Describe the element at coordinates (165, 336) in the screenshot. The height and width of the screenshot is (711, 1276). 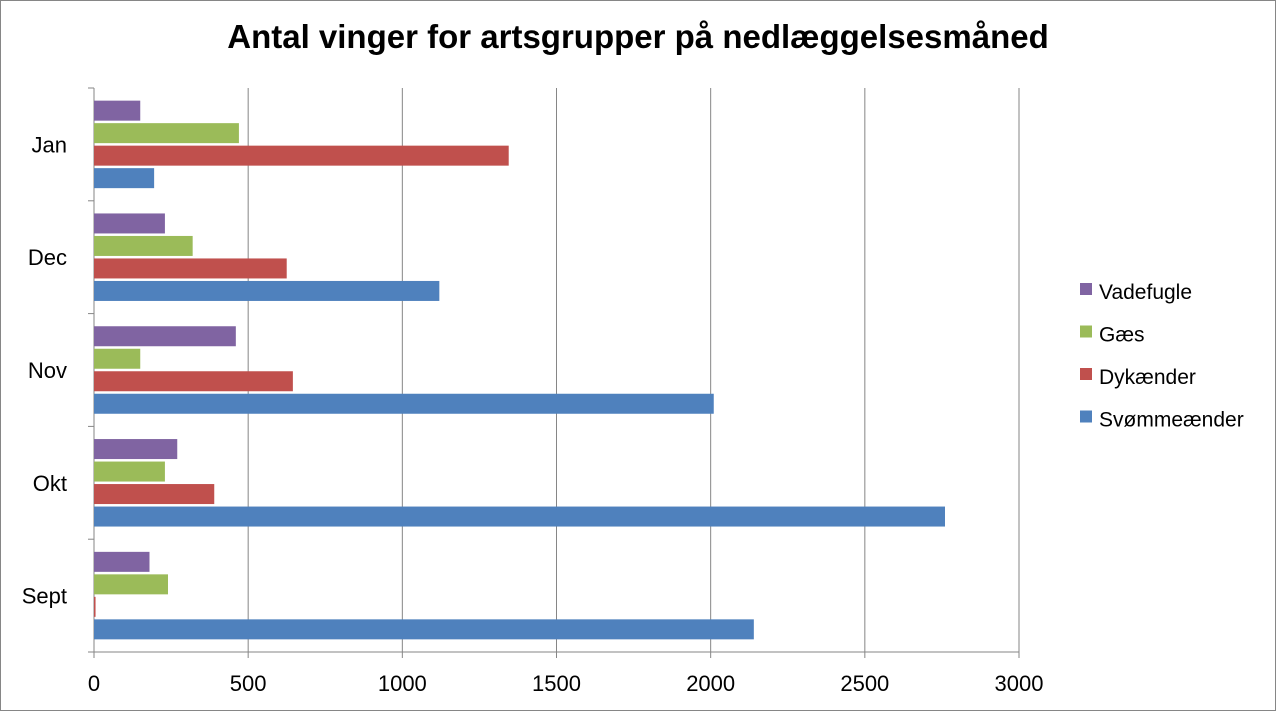
I see `bar-vadefugle-nov` at that location.